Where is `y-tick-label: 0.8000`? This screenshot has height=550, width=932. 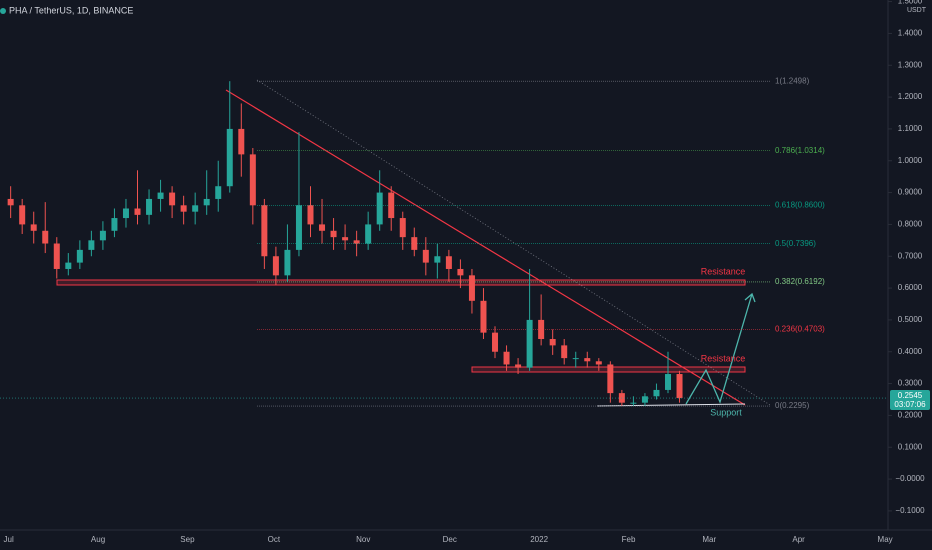 y-tick-label: 0.8000 is located at coordinates (910, 224).